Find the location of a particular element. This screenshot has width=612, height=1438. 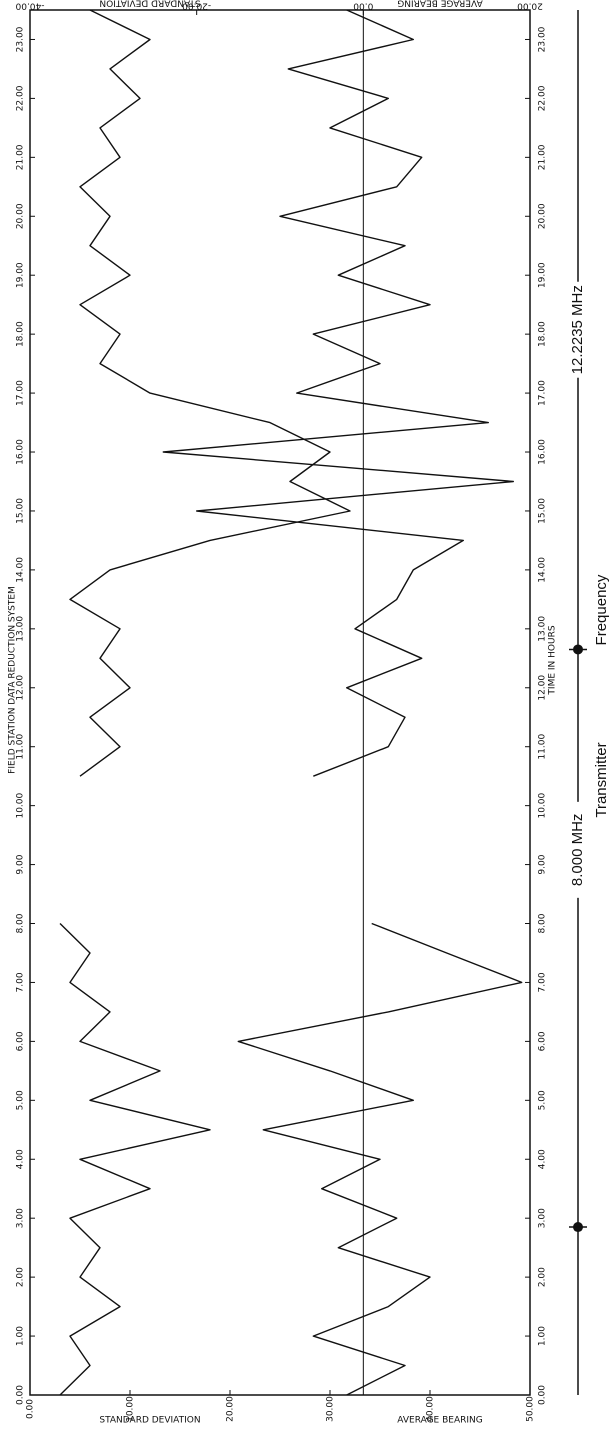

y-tick-label: 10.00 is located at coordinates (131, 1409).